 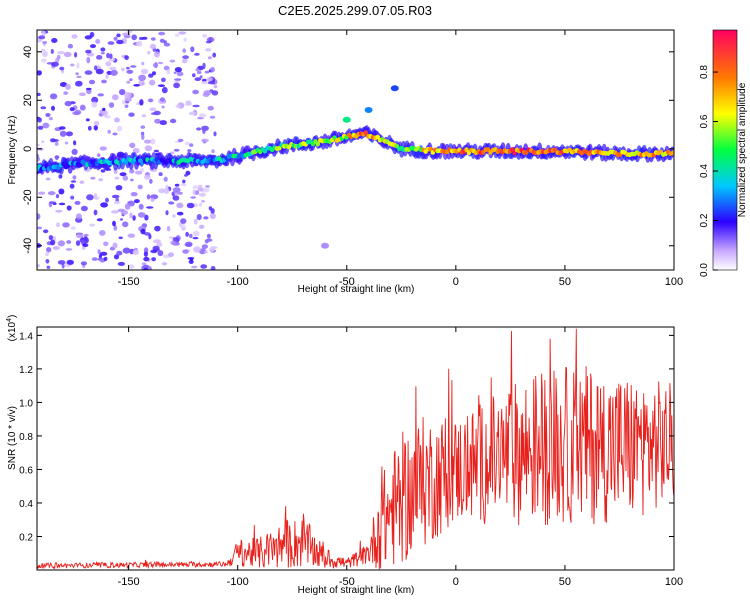 What do you see at coordinates (26, 370) in the screenshot?
I see `snr-y-tick-label: 1.2` at bounding box center [26, 370].